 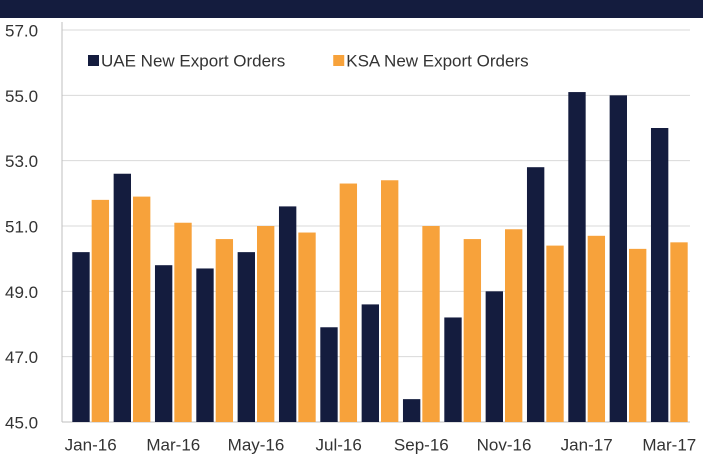 What do you see at coordinates (21, 96) in the screenshot?
I see `y-tick-label: 55.0` at bounding box center [21, 96].